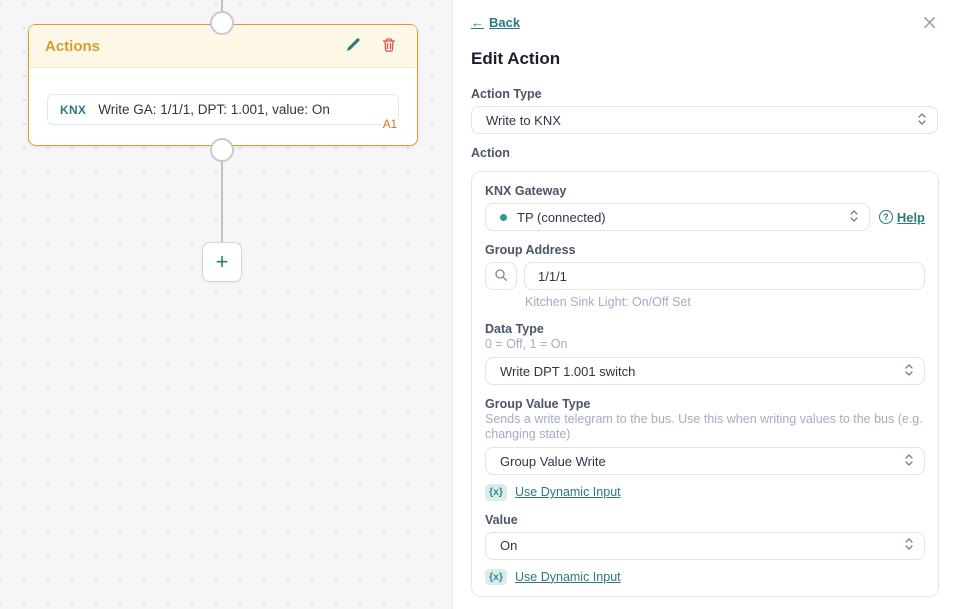 This screenshot has width=954, height=609. I want to click on node-title: Actions, so click(73, 46).